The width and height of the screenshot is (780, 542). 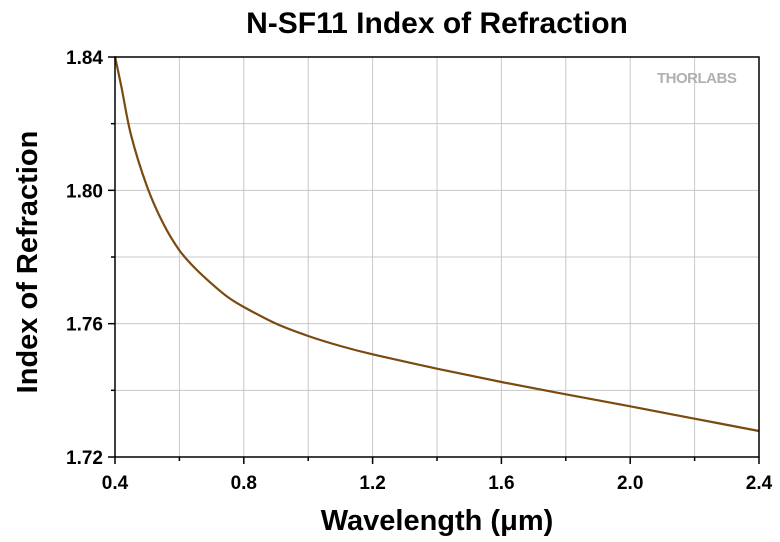 I want to click on y-tick-label: 1.72, so click(x=84, y=458).